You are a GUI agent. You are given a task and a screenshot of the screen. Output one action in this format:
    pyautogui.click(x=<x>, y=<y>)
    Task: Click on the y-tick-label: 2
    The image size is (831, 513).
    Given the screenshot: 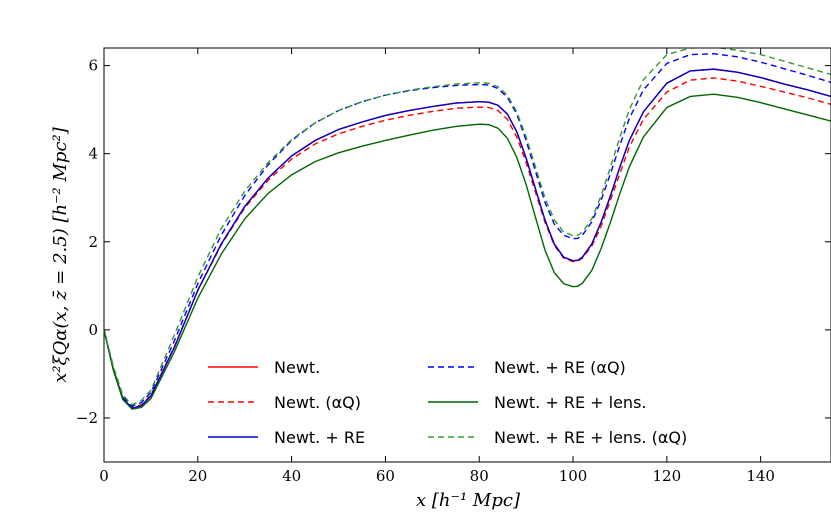 What is the action you would take?
    pyautogui.click(x=93, y=242)
    